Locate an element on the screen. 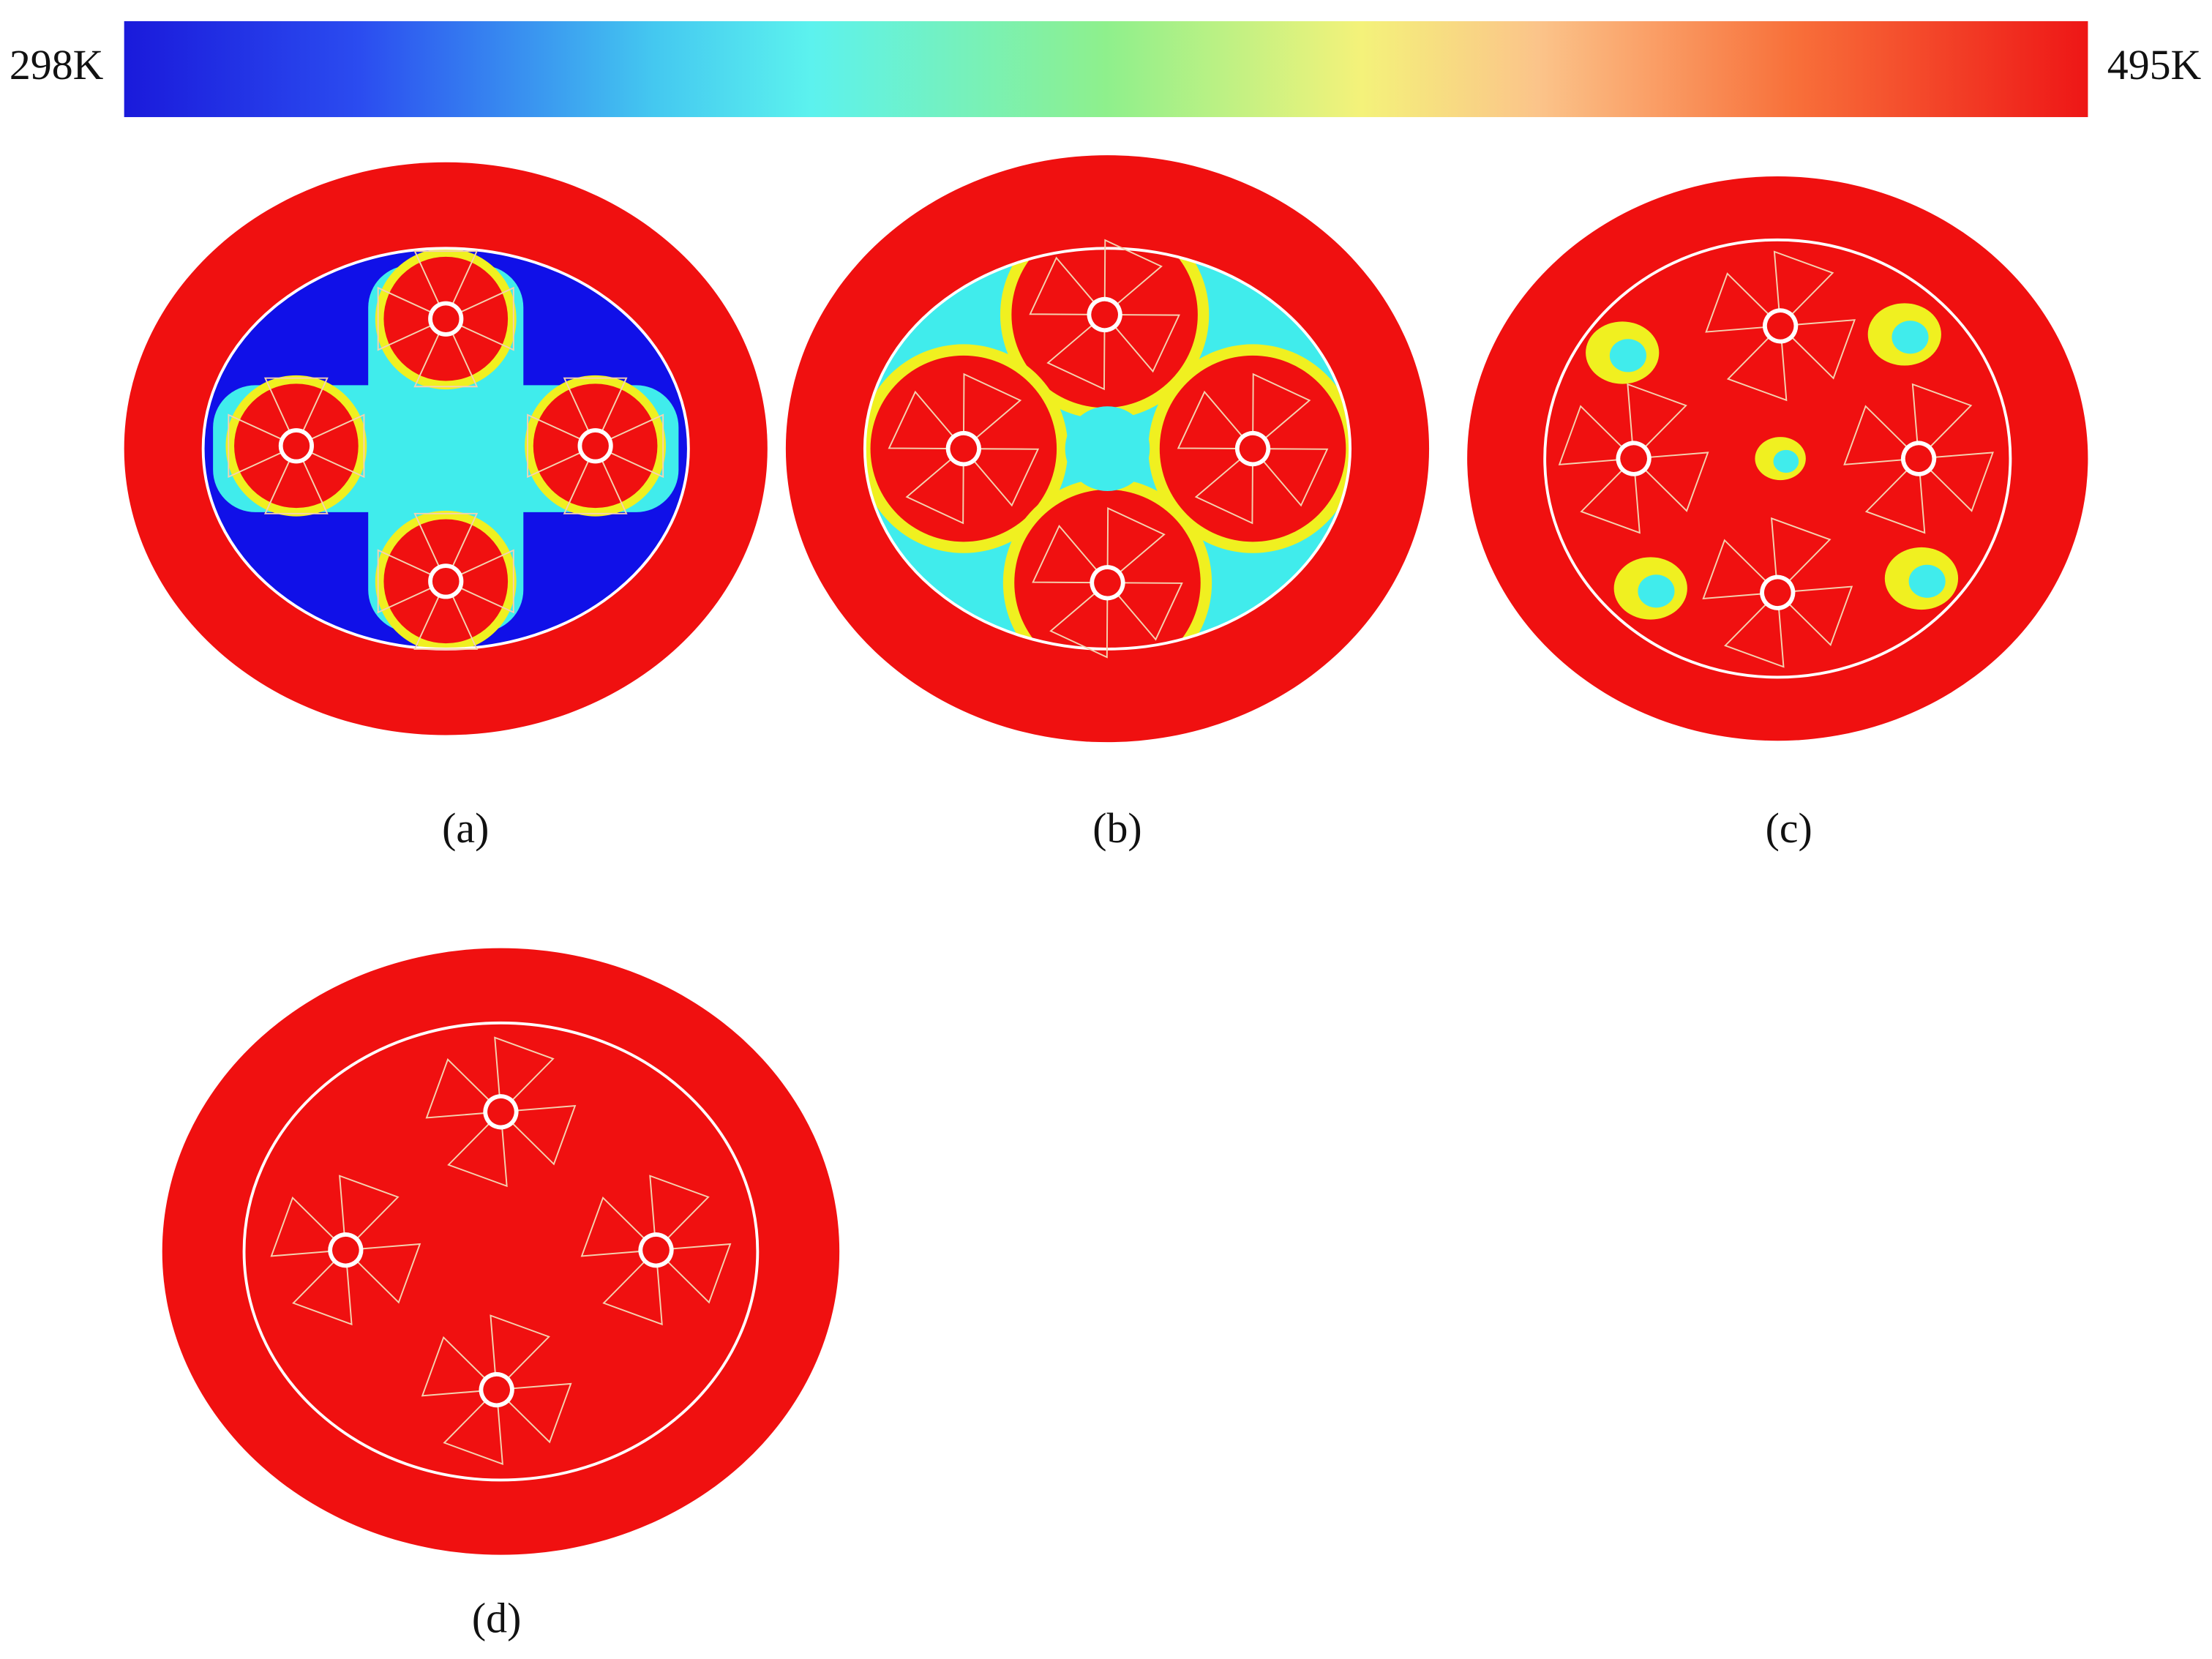  panel-label: (c) is located at coordinates (1789, 828).